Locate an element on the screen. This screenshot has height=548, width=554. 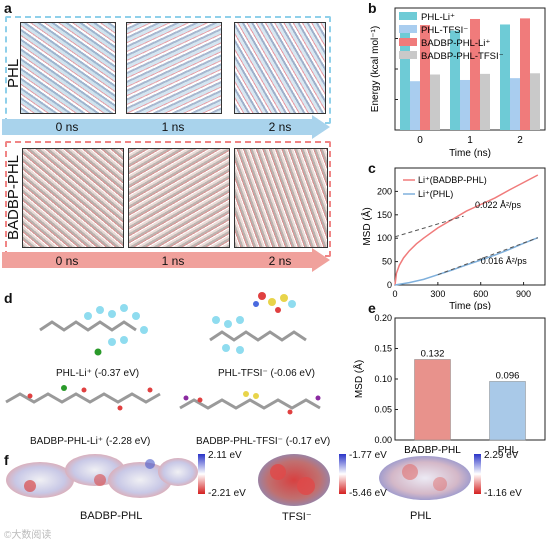
phl-time-arrow is located at coordinates (166, 127).